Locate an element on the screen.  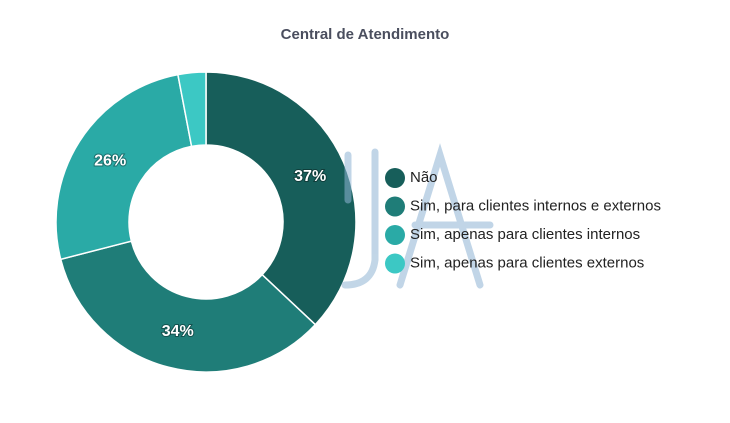
data-label: 34% is located at coordinates (178, 331).